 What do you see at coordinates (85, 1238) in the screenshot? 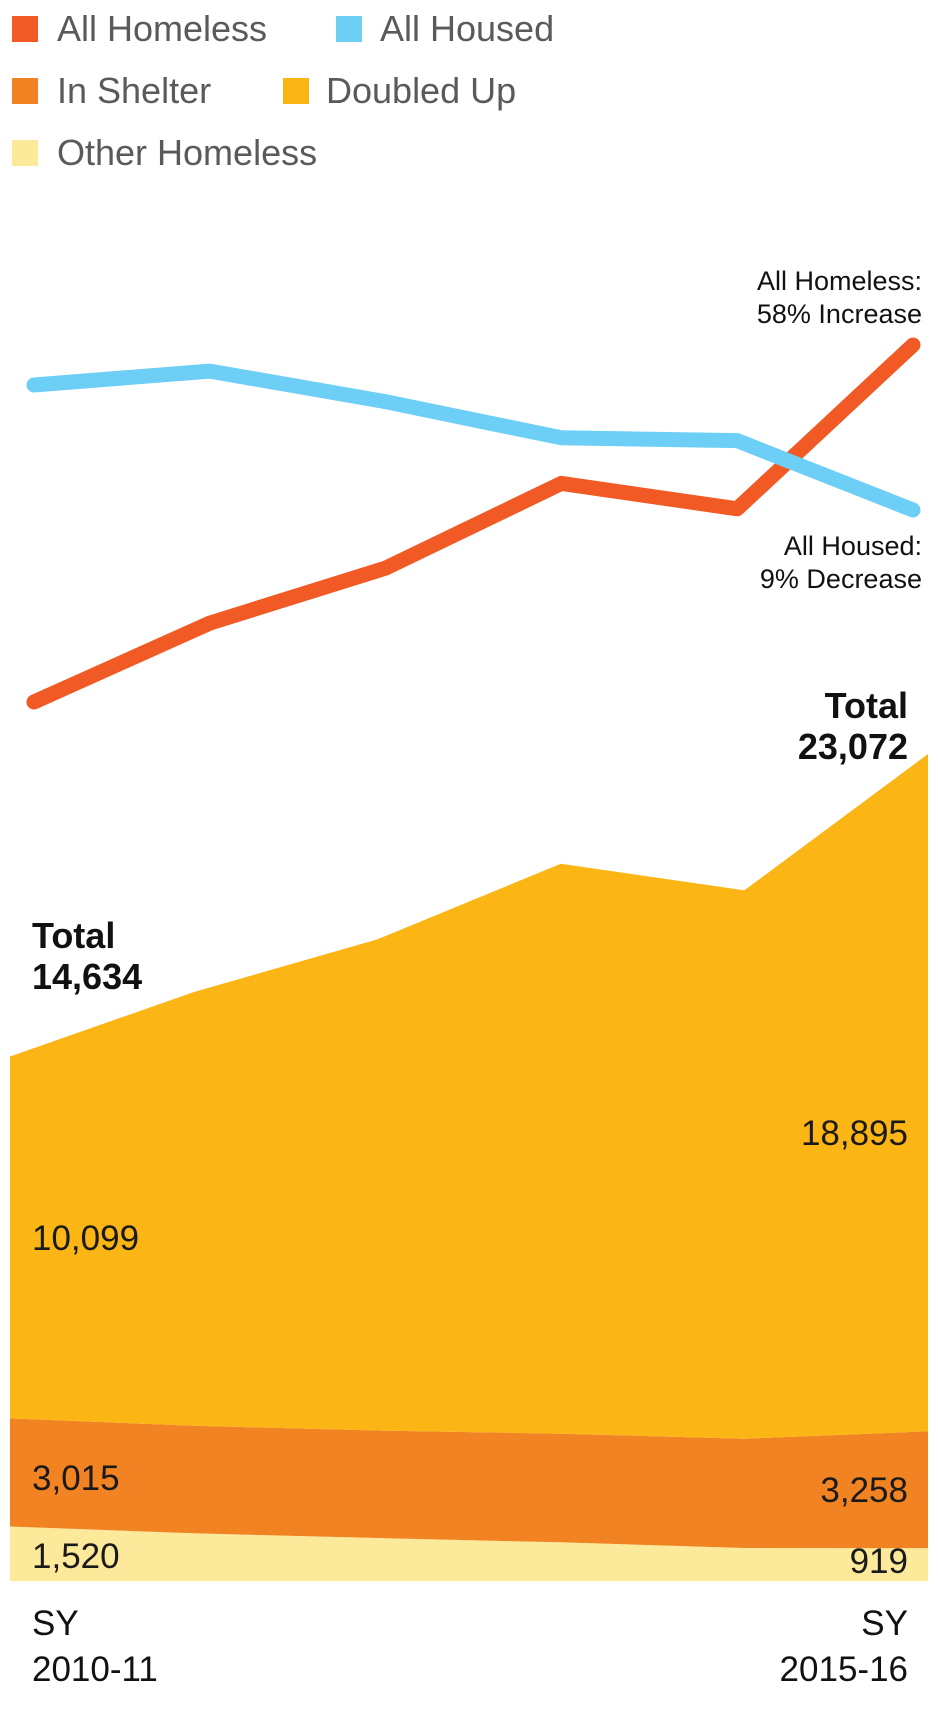
I see `doubled-up-start-value: 10,099` at bounding box center [85, 1238].